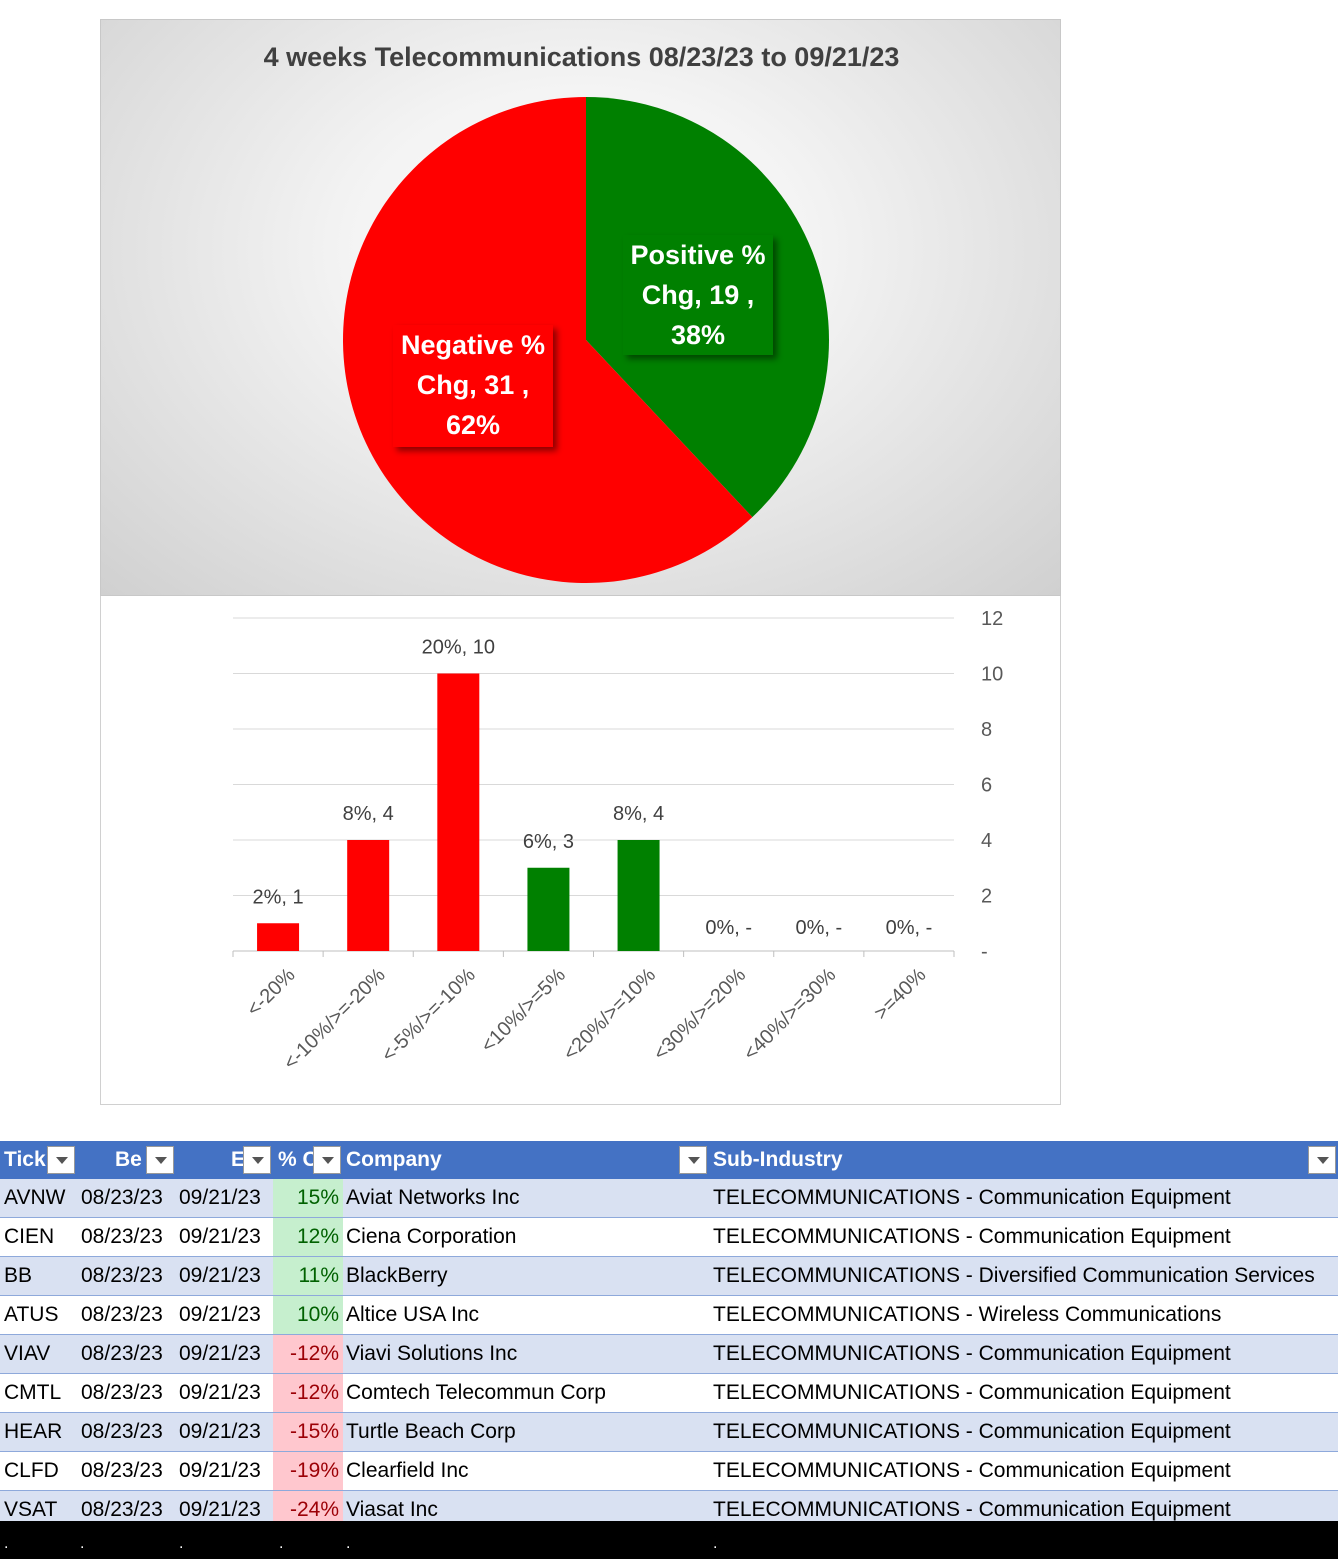 Image resolution: width=1338 pixels, height=1559 pixels. I want to click on cell-company: Viavi Solutions Inc, so click(526, 1354).